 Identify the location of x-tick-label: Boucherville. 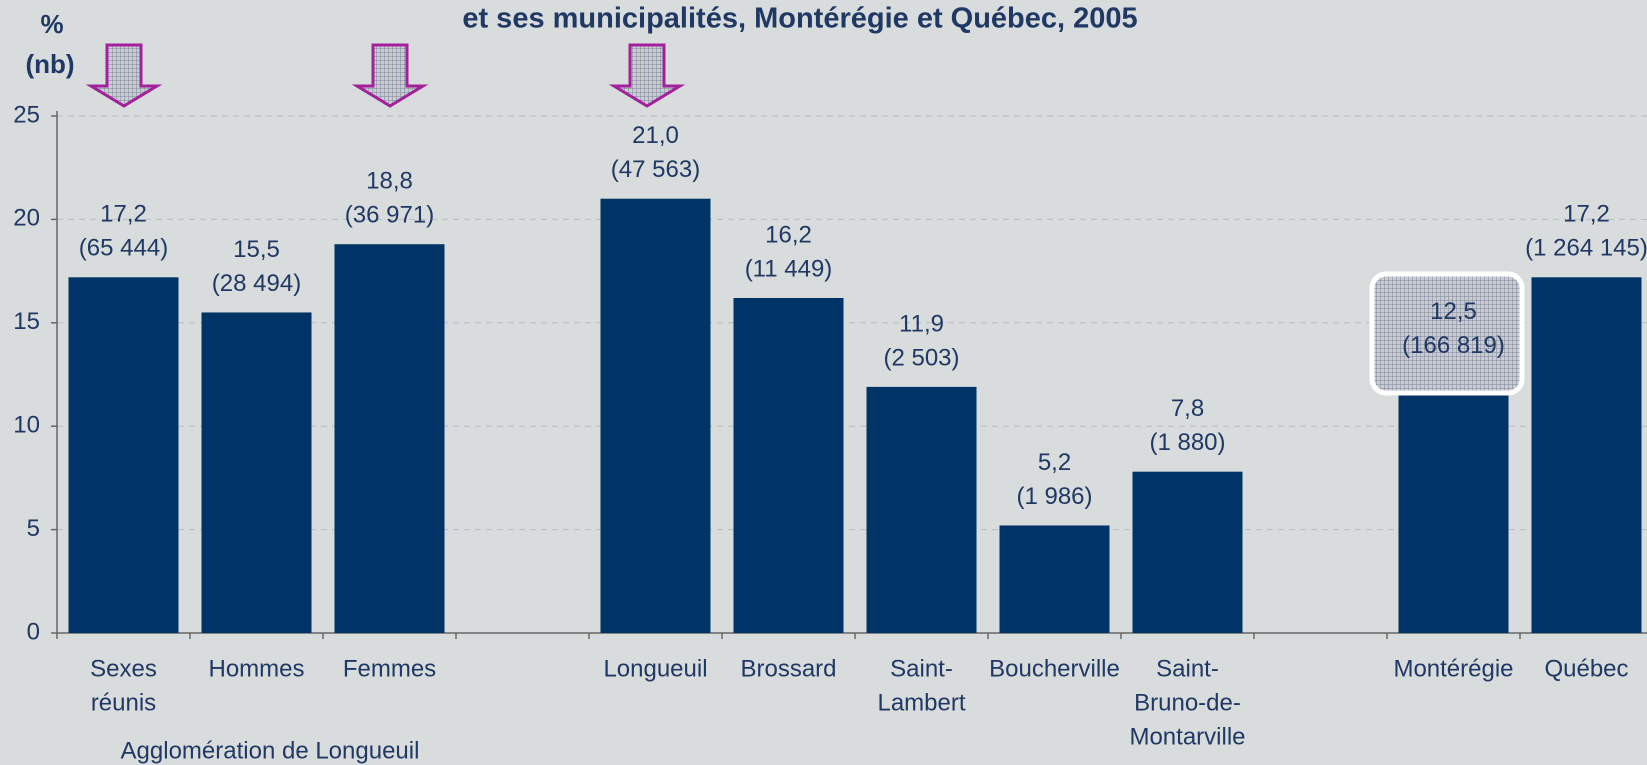
(1054, 668).